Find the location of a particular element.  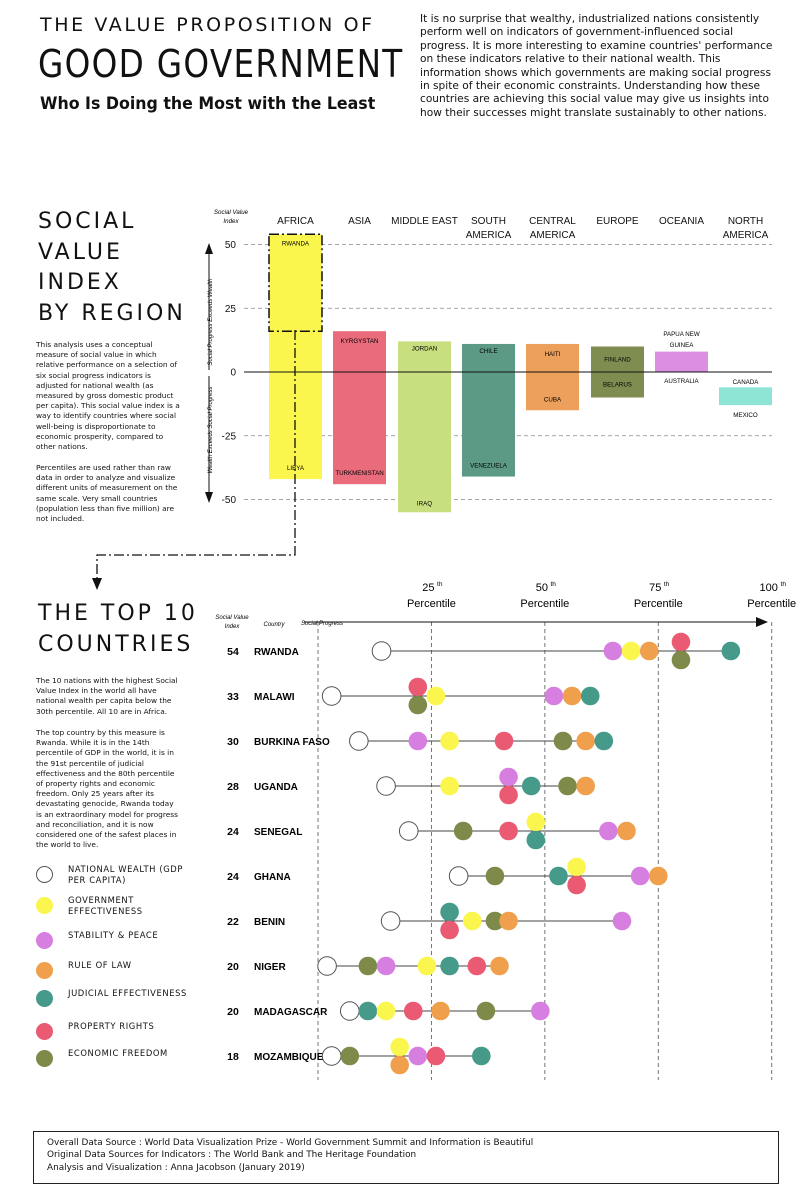

bar-high-label: FINLAND is located at coordinates (617, 360).